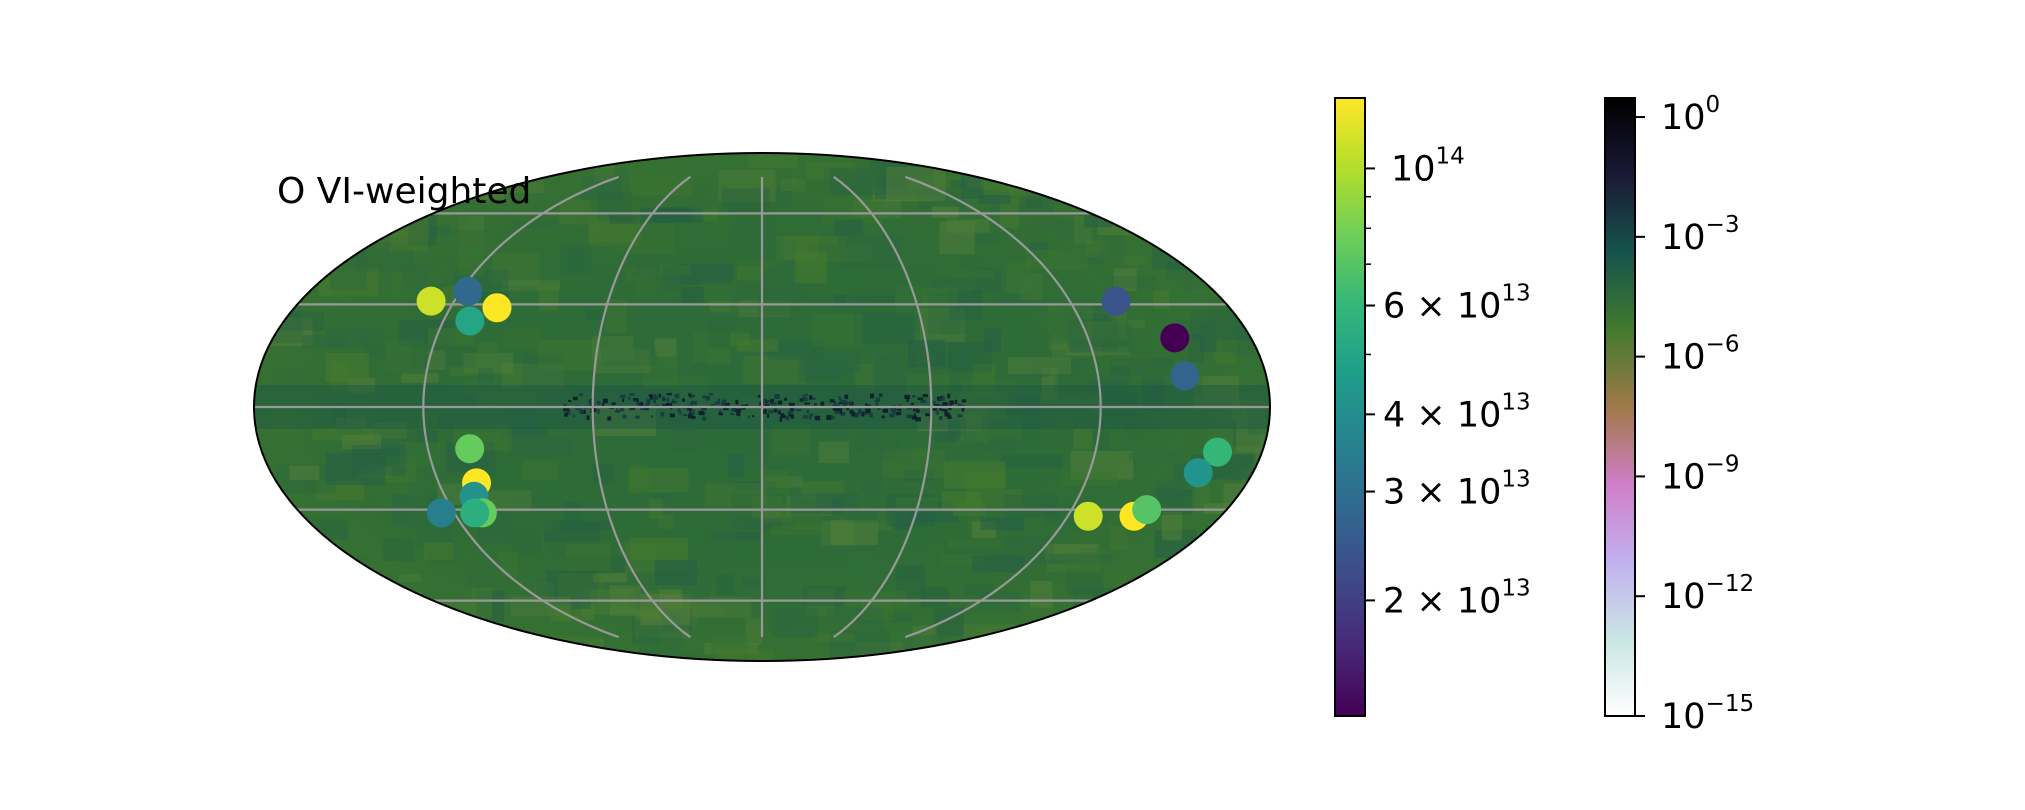 The height and width of the screenshot is (810, 2025). I want to click on sightline-point, so click(470, 449).